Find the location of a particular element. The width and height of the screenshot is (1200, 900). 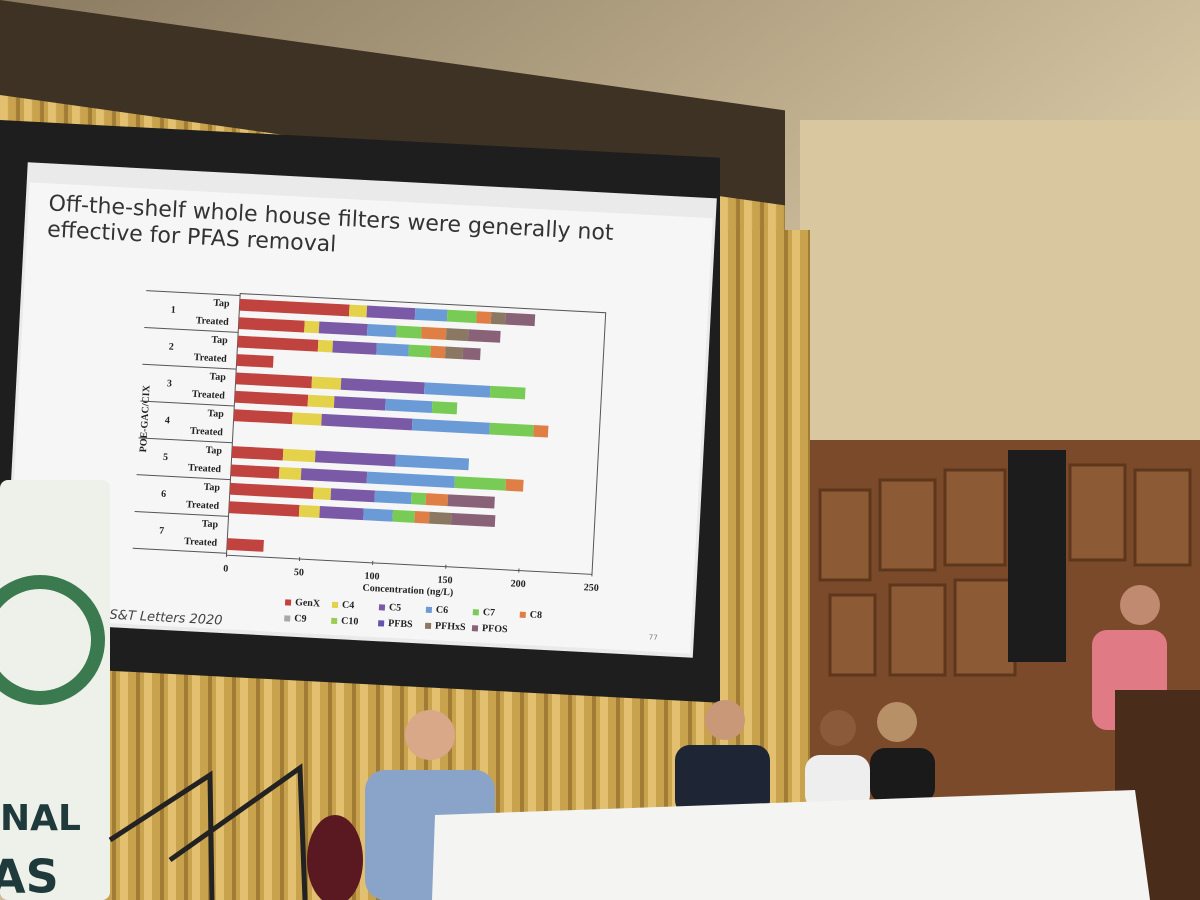

banner-text: NAL is located at coordinates (40, 818).